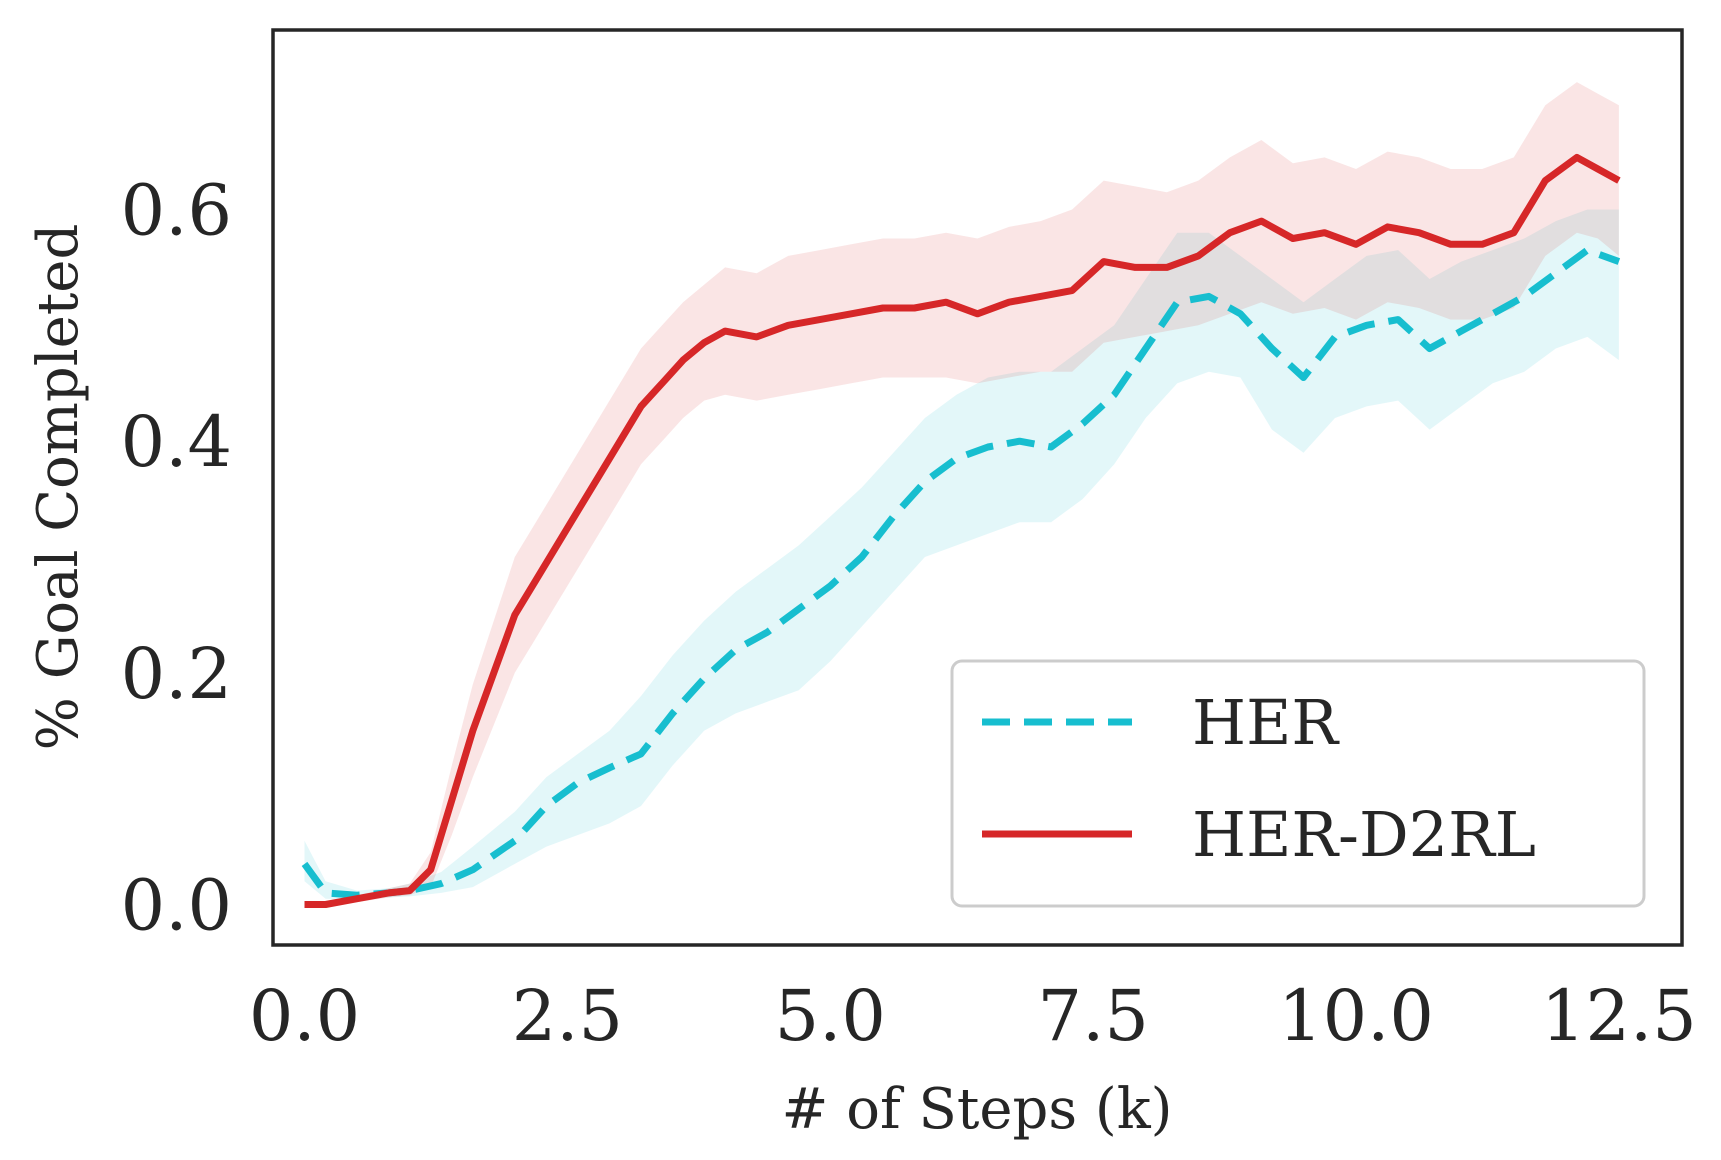 This screenshot has width=1721, height=1160. What do you see at coordinates (973, 1016) in the screenshot?
I see `x-axis-ticks: 0.0 2.5 5.0 7.5 10.0 12.5` at bounding box center [973, 1016].